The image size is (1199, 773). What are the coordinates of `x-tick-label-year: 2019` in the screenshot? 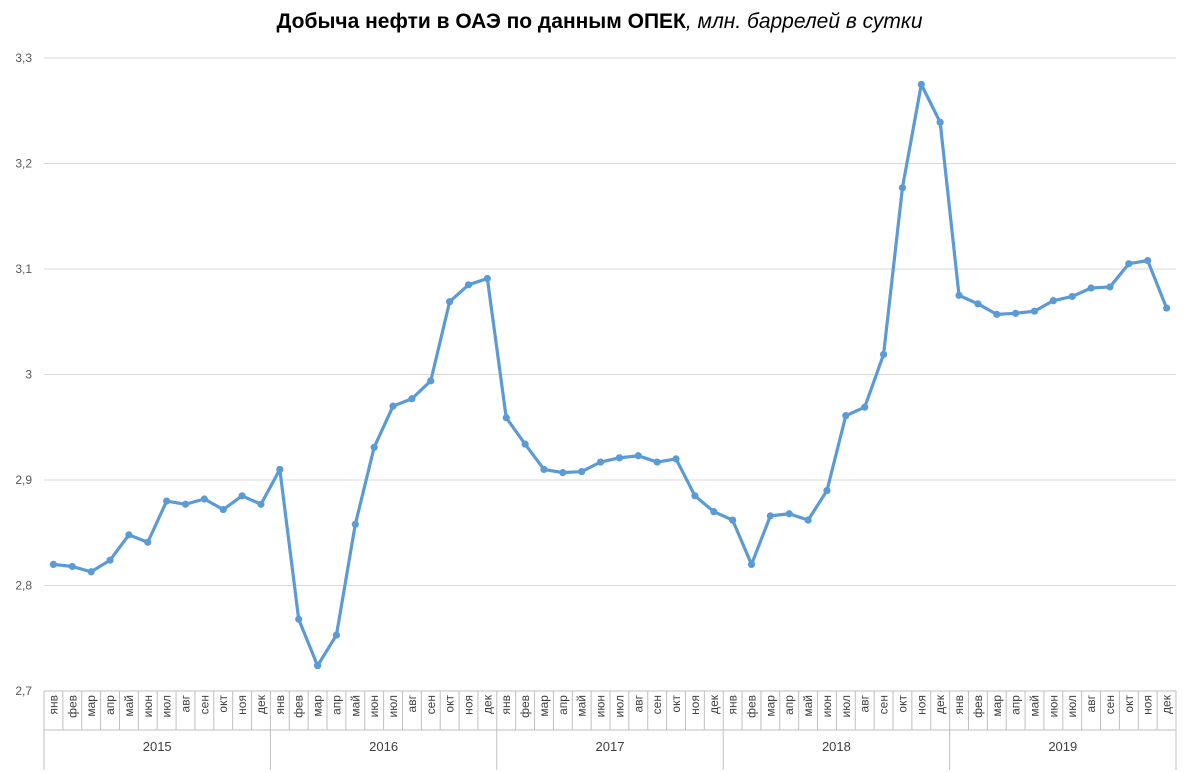 It's located at (1062, 746).